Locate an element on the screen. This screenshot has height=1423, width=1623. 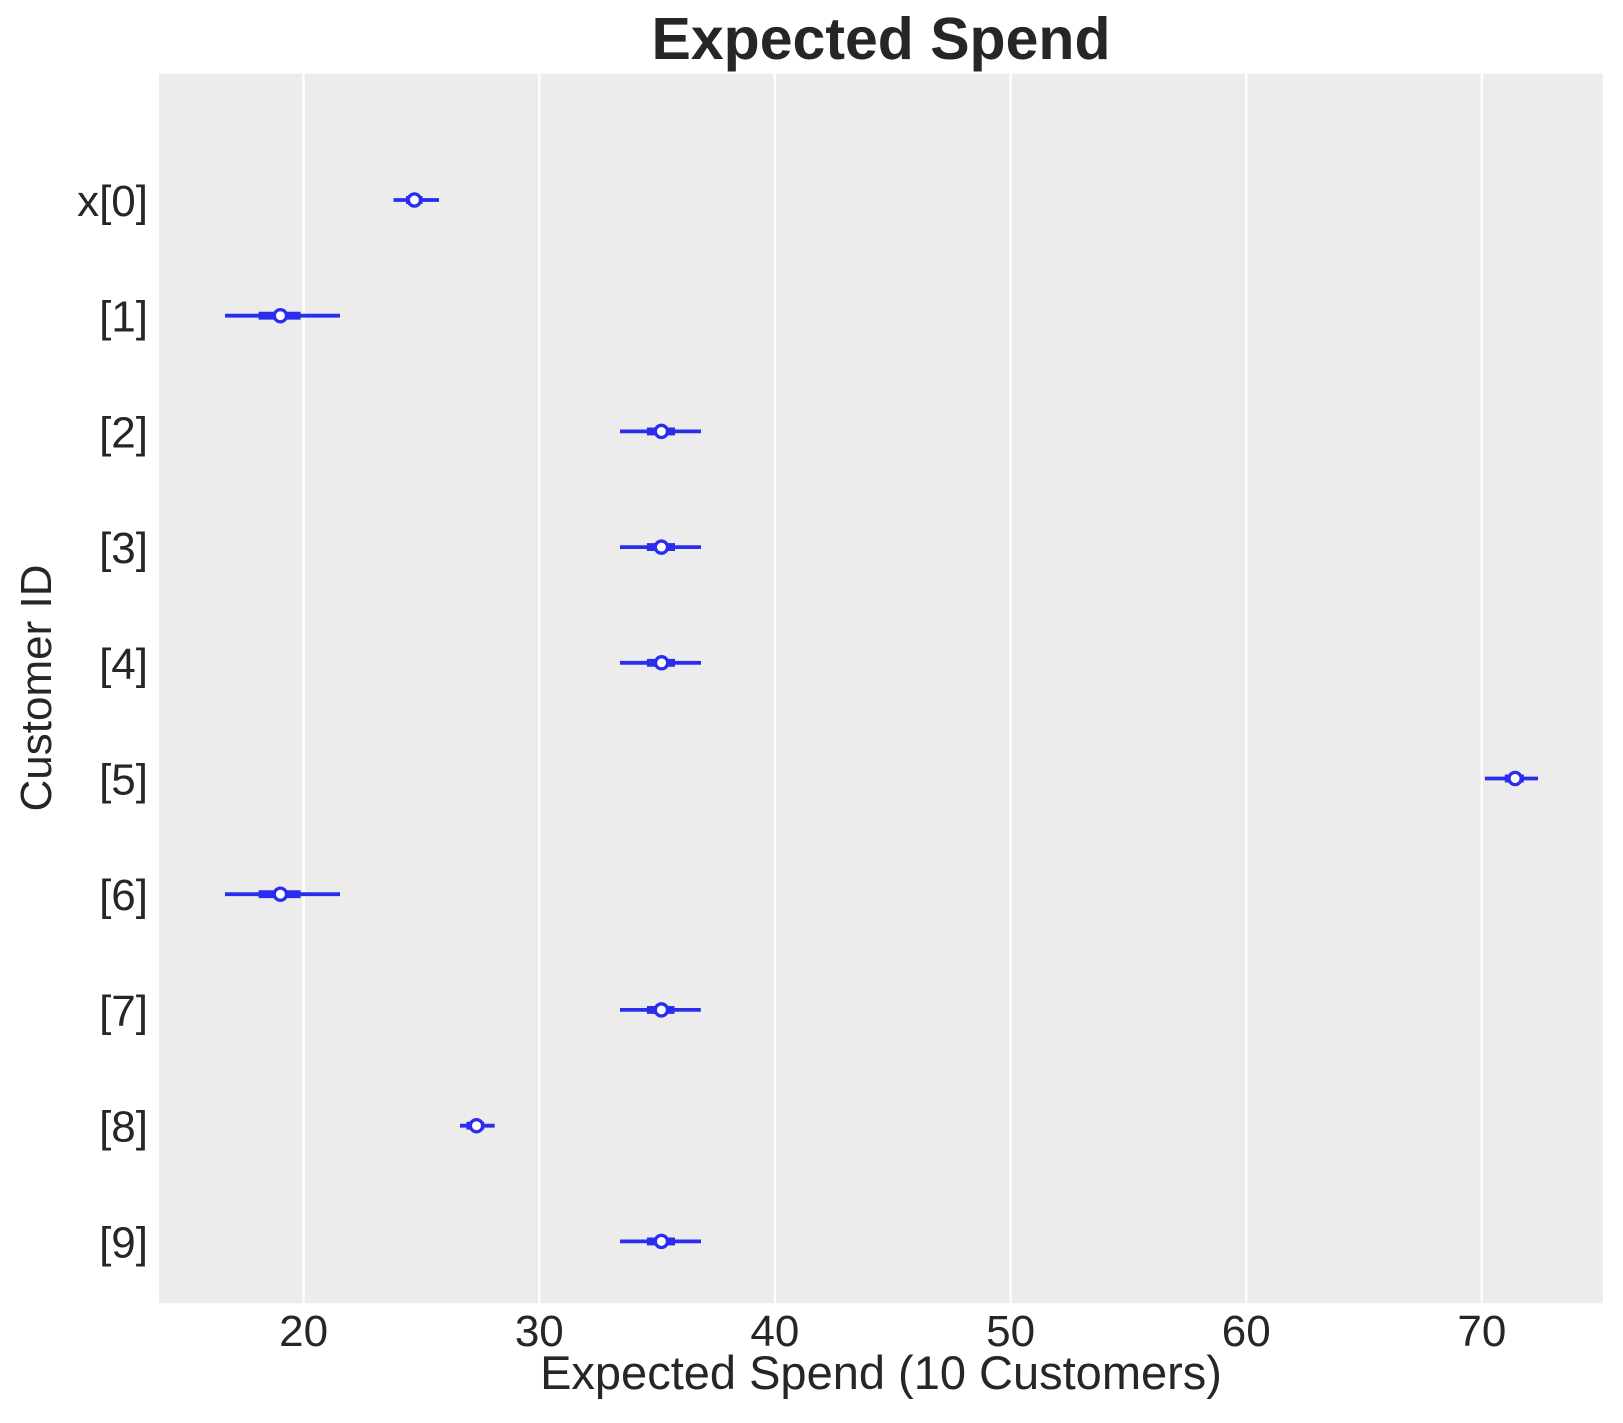
svg-text: Customer ID is located at coordinates (36, 688).